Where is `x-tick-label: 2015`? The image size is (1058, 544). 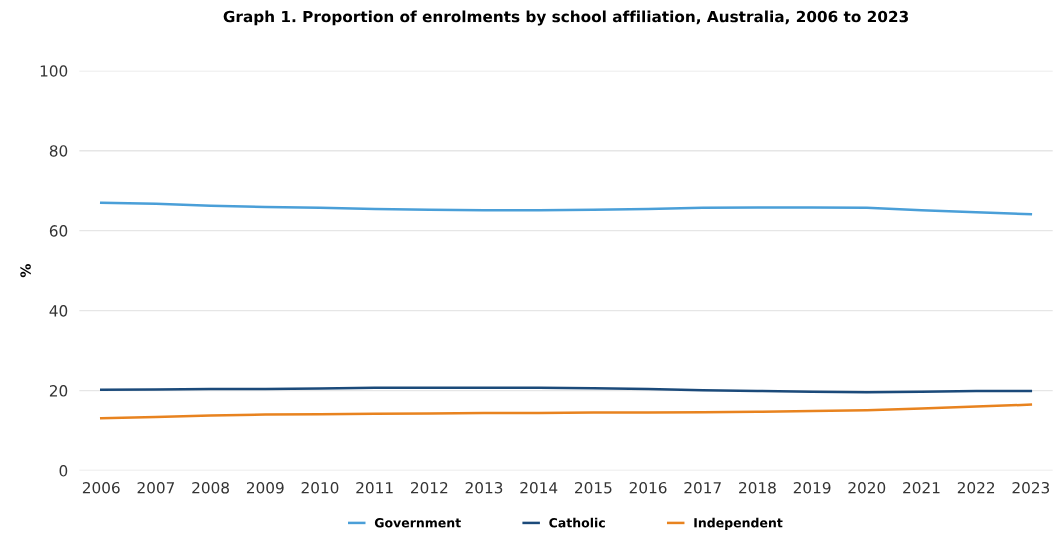 x-tick-label: 2015 is located at coordinates (593, 487).